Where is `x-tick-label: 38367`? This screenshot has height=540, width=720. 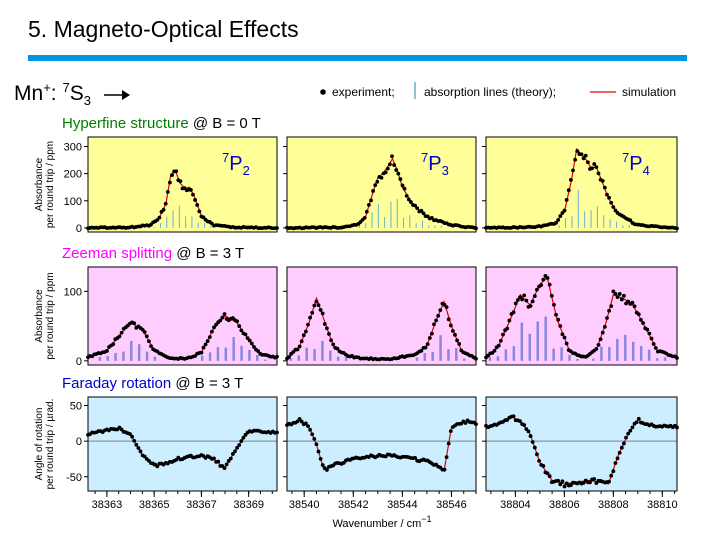 x-tick-label: 38367 is located at coordinates (201, 505).